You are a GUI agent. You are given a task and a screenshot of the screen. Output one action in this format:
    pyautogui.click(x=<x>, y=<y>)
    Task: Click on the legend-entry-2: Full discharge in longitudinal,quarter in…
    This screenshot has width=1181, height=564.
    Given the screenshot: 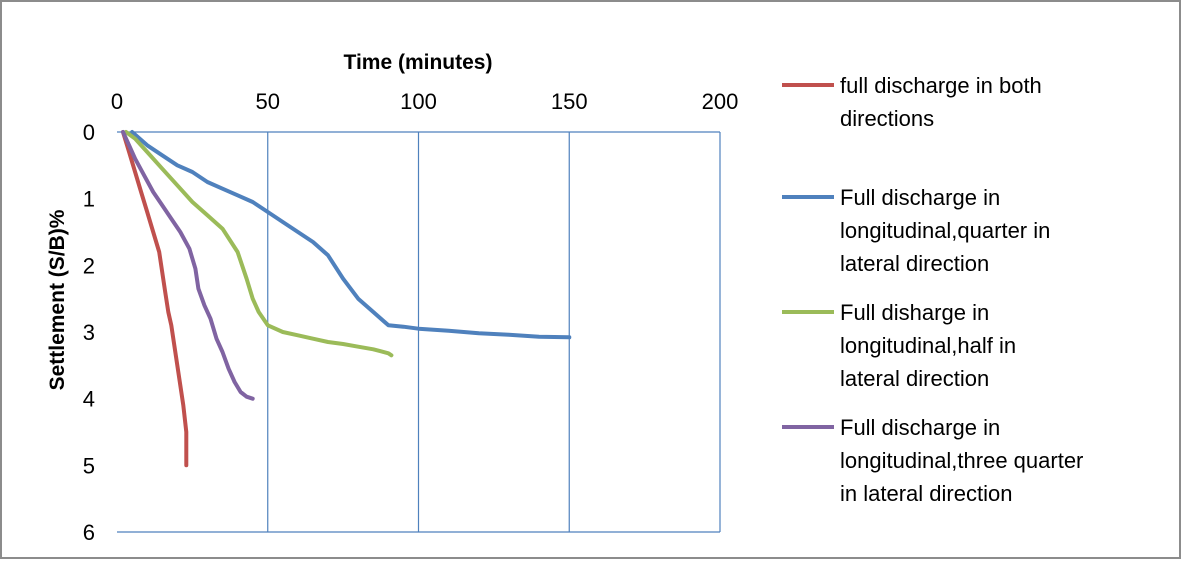 What is the action you would take?
    pyautogui.click(x=945, y=230)
    